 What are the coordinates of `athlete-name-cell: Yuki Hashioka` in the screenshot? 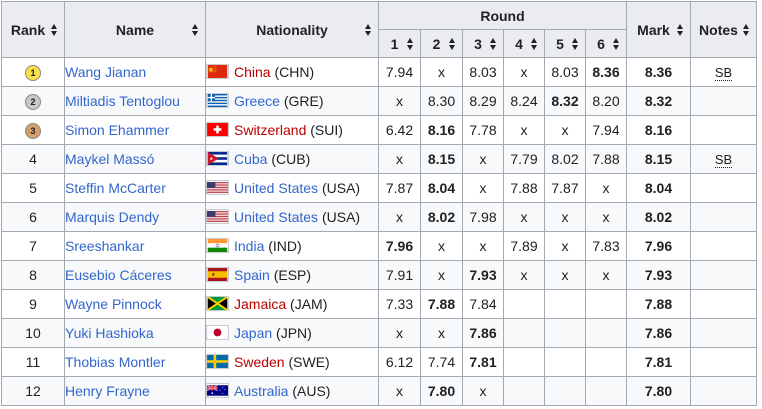 It's located at (135, 333).